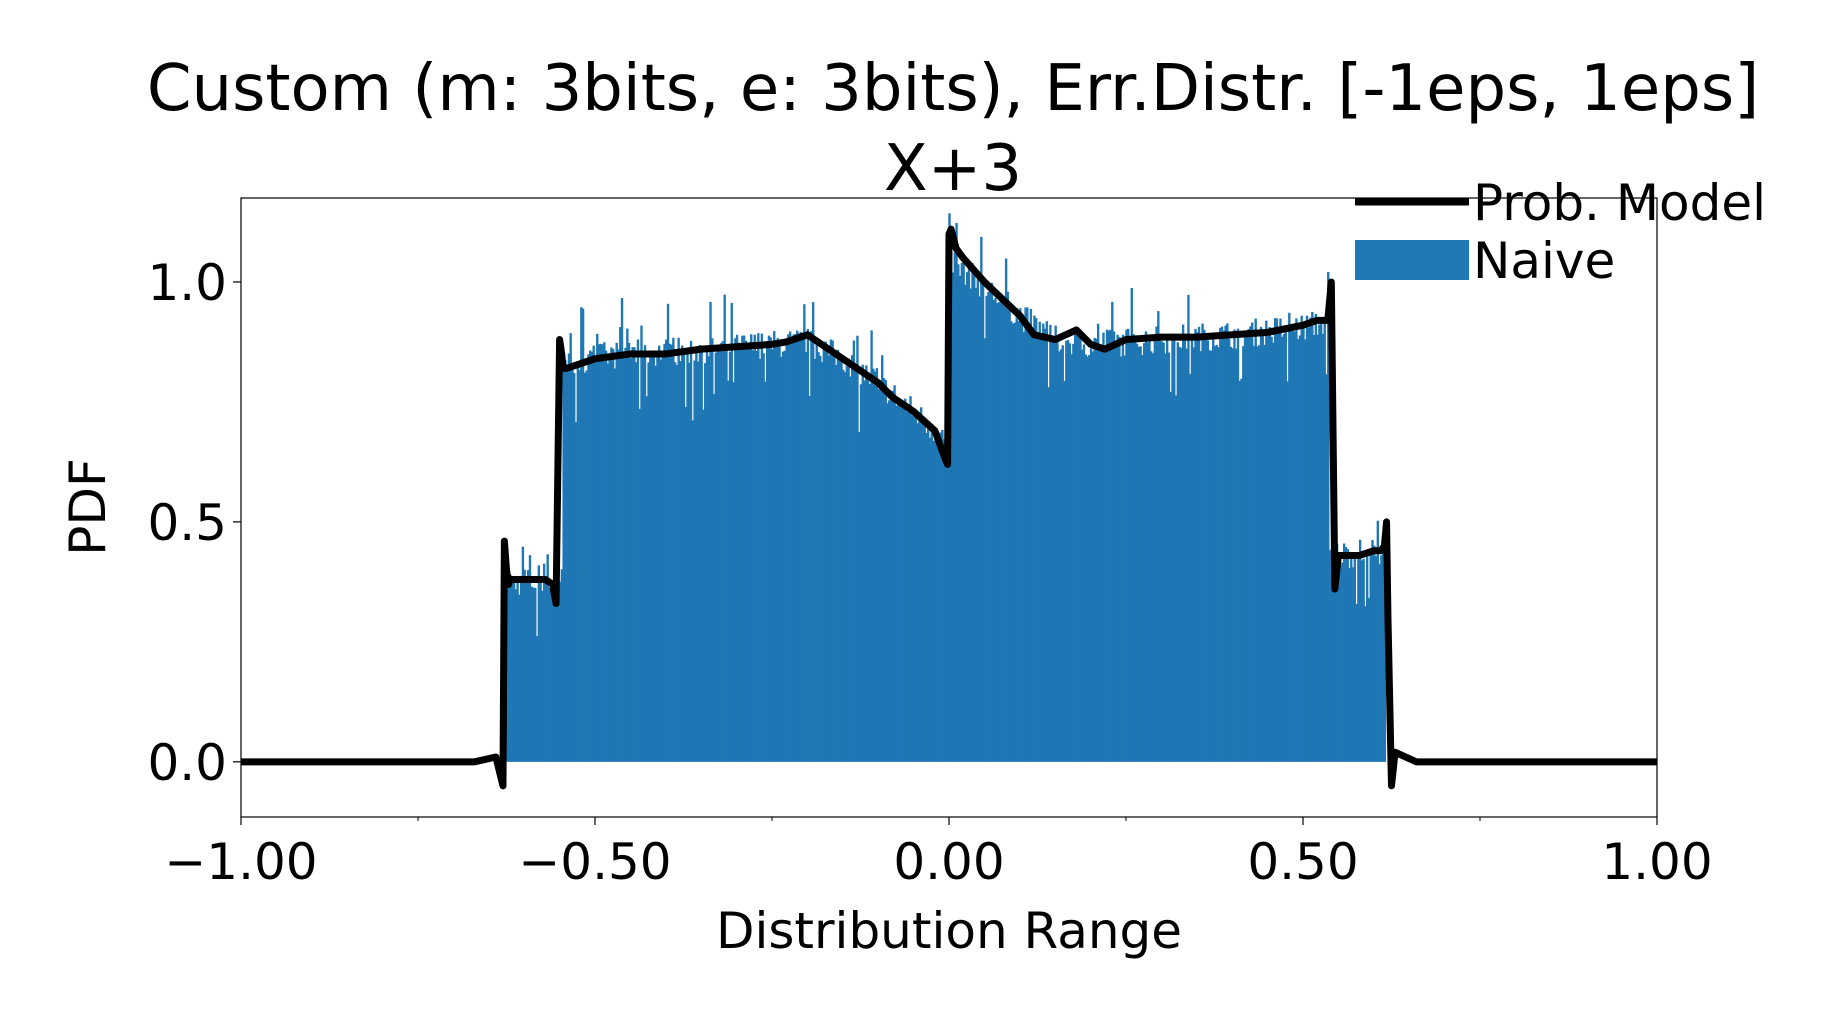 The height and width of the screenshot is (1019, 1848). I want to click on legend-bar-swatch, so click(1412, 260).